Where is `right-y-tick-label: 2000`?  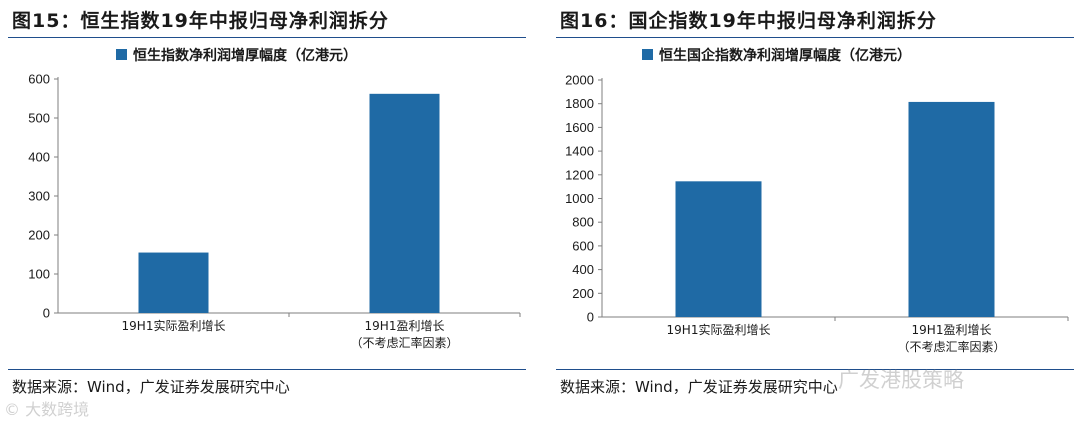 right-y-tick-label: 2000 is located at coordinates (579, 80).